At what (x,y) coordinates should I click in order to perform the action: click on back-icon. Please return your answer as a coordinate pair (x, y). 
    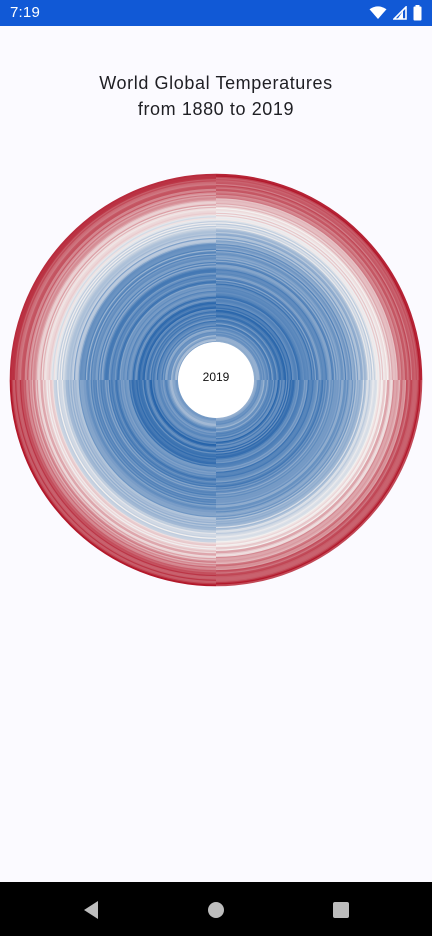
    Looking at the image, I should click on (91, 910).